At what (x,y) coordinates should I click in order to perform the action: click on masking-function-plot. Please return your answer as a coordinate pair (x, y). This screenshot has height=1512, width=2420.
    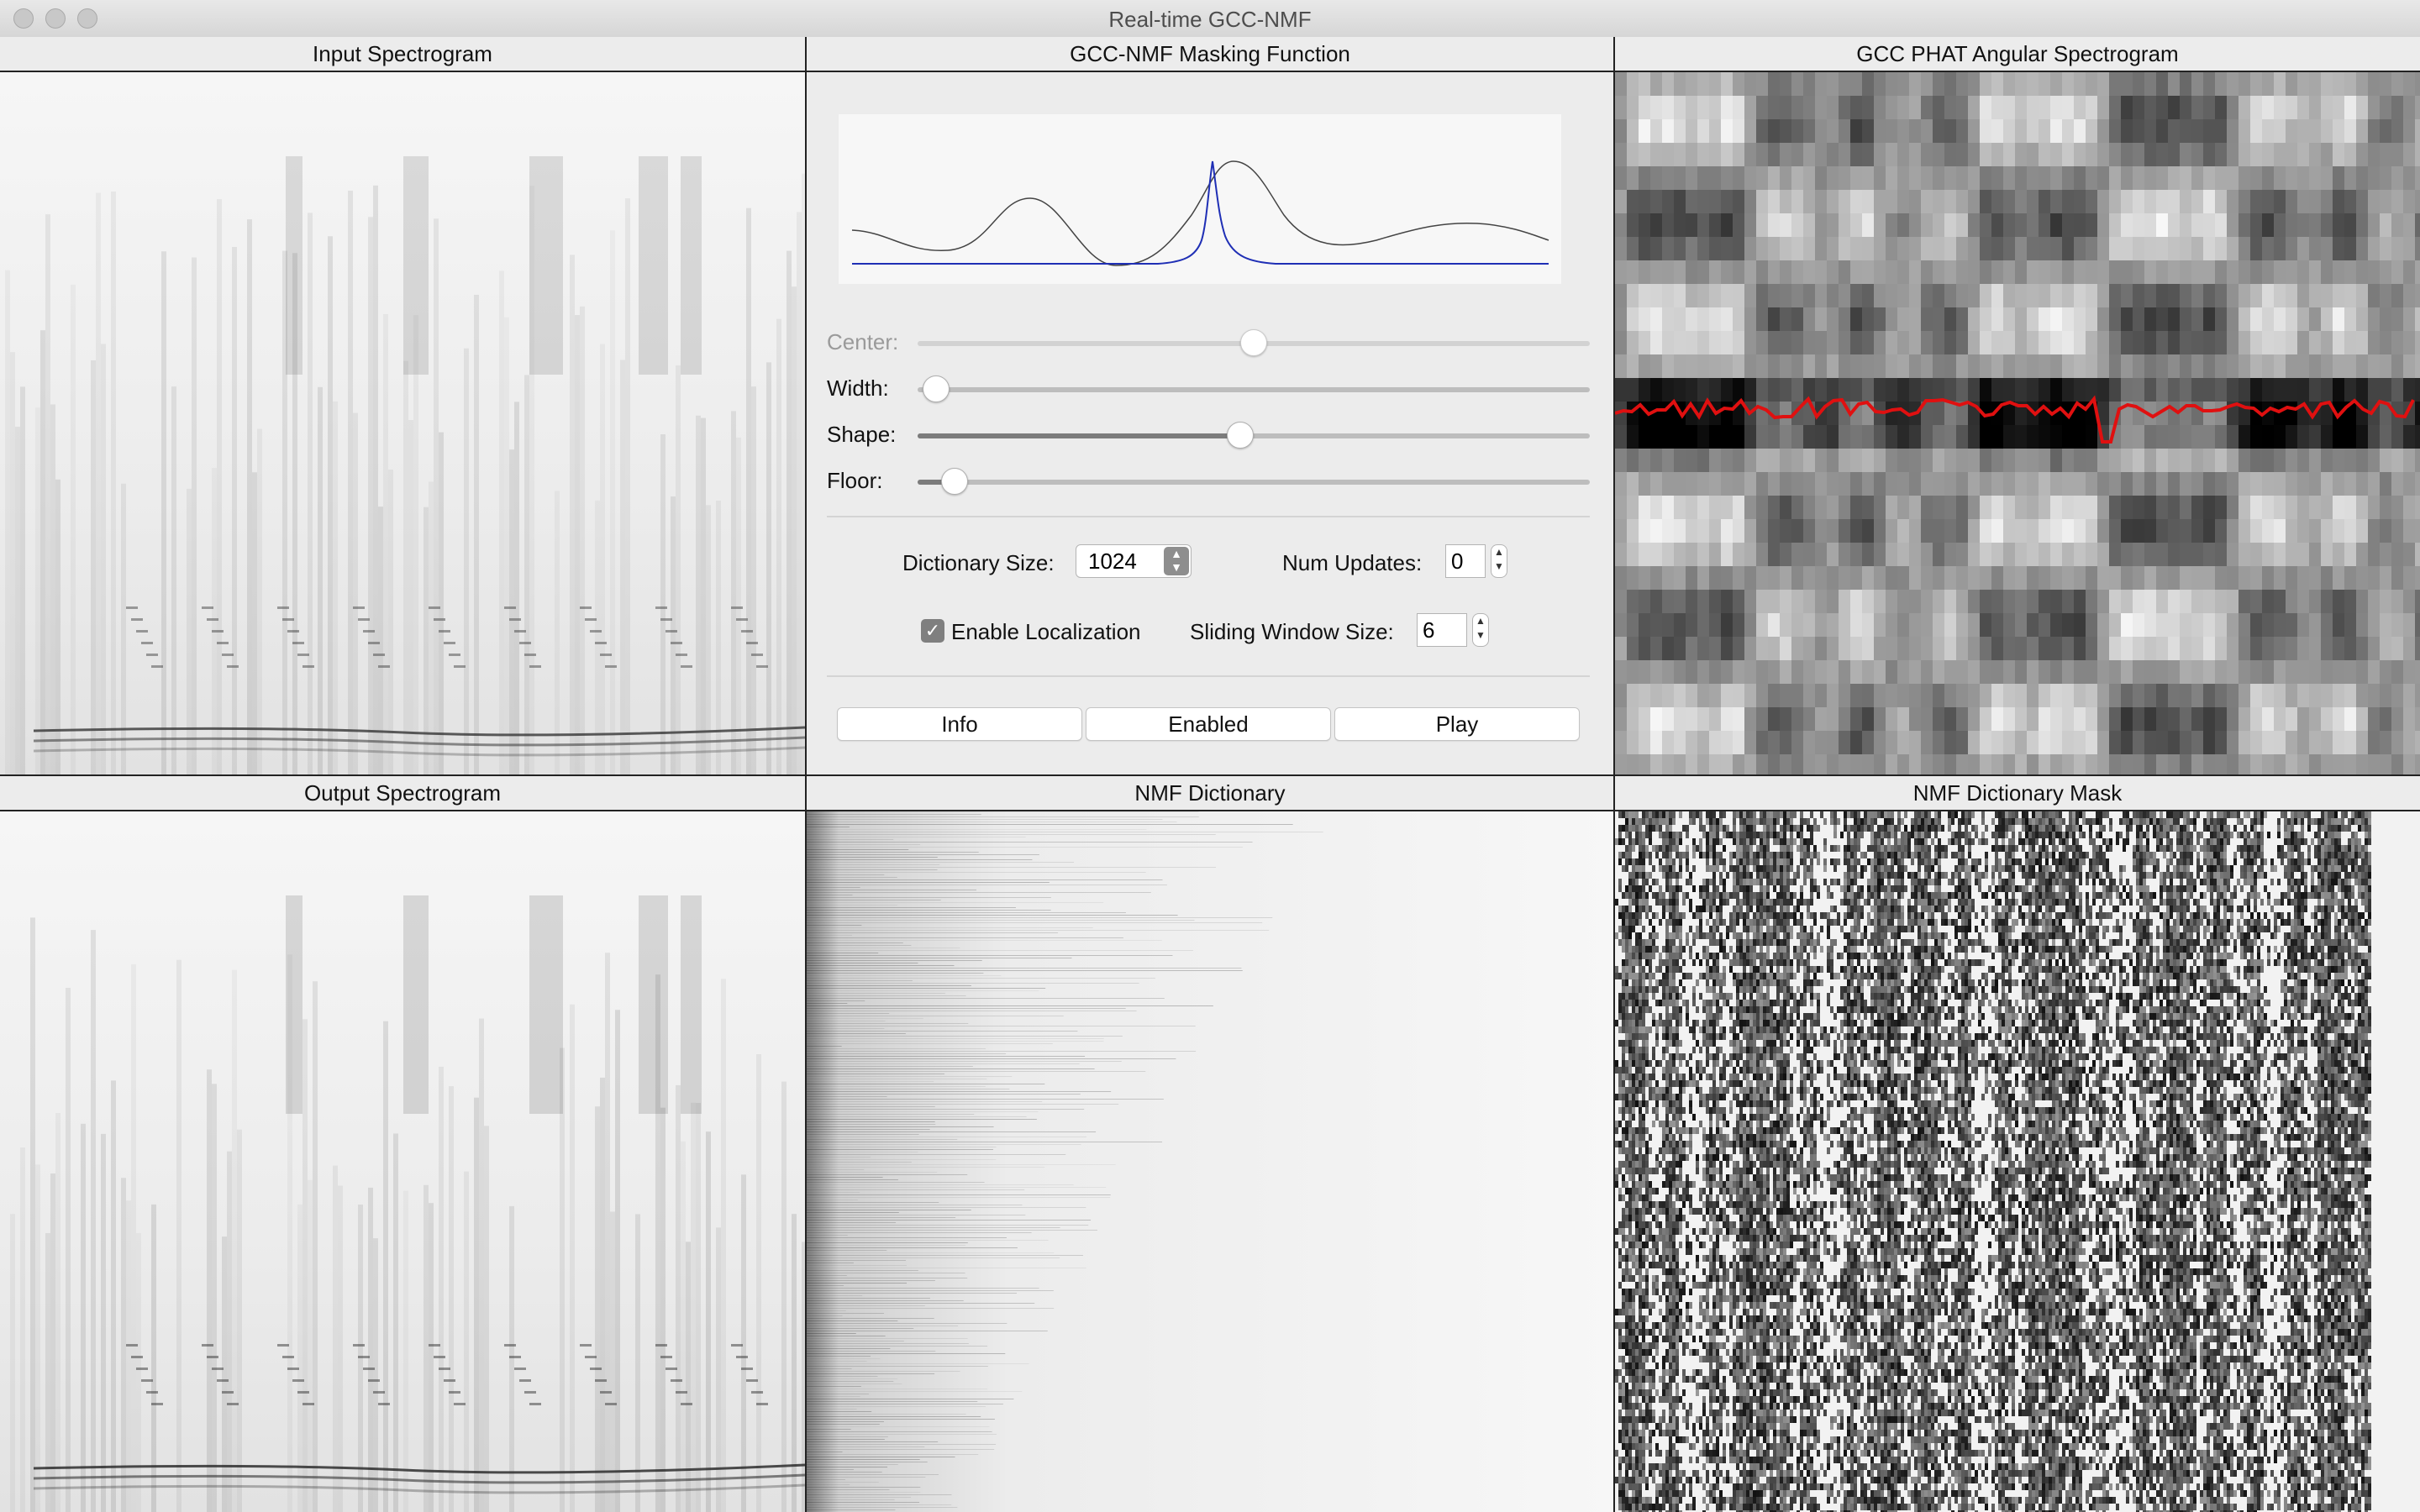
    Looking at the image, I should click on (1200, 199).